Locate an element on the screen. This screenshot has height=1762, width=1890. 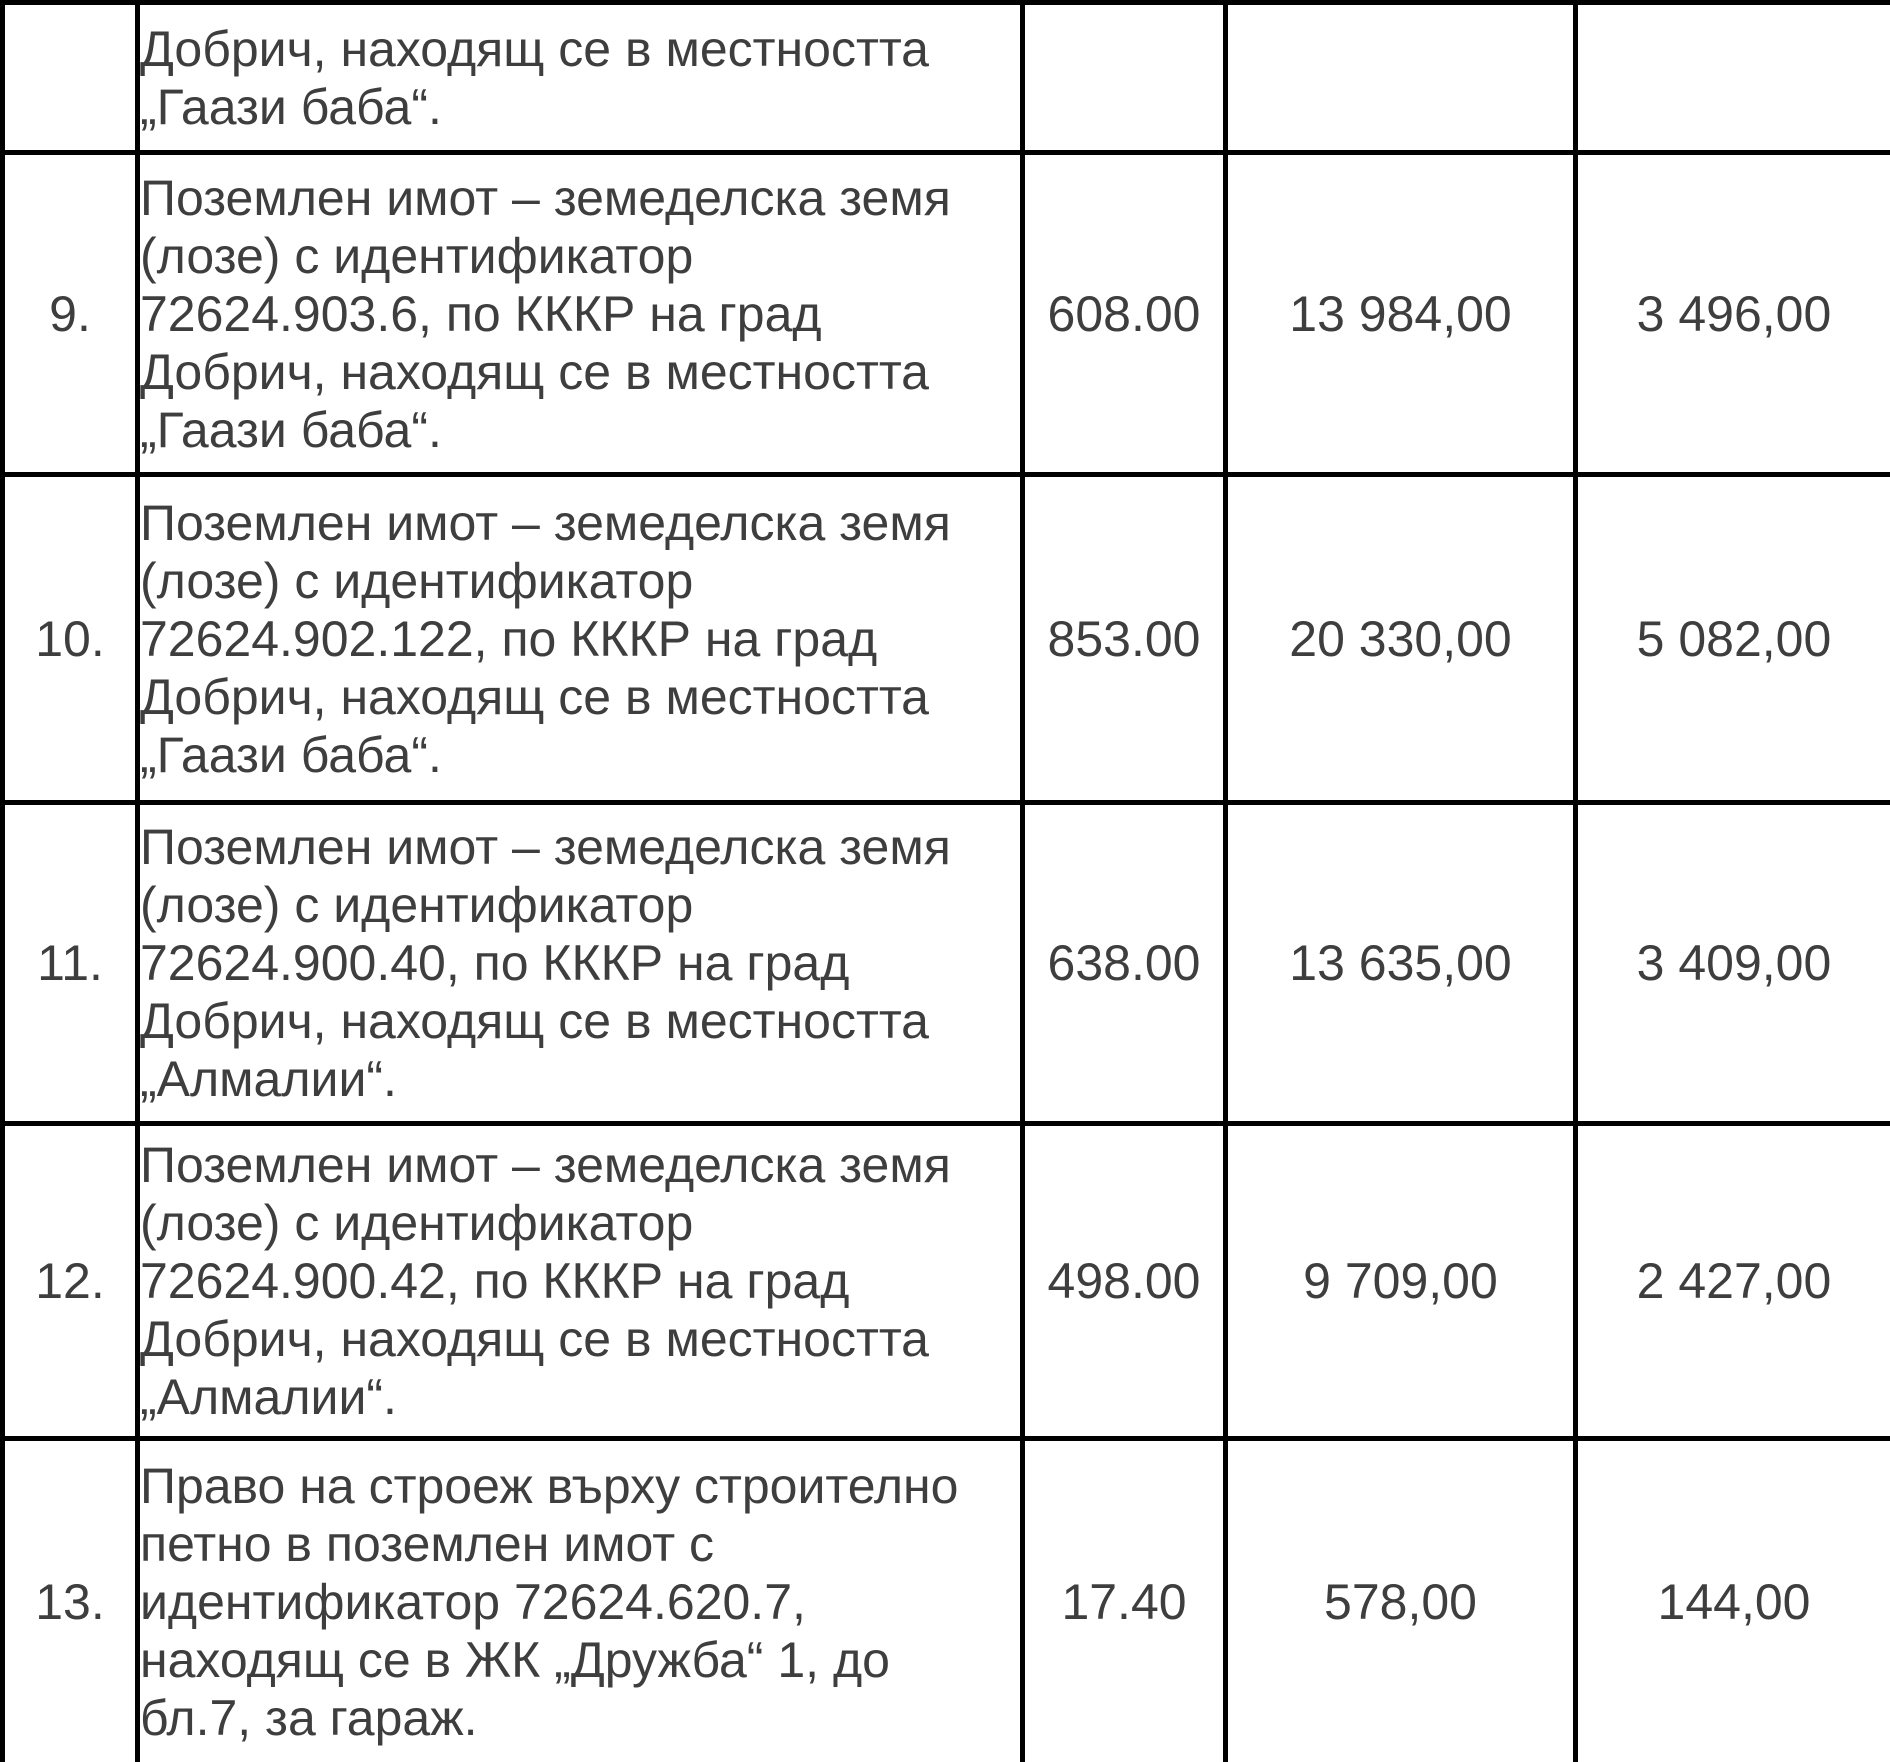
value-cell-2: 20 330,00 is located at coordinates (1400, 638).